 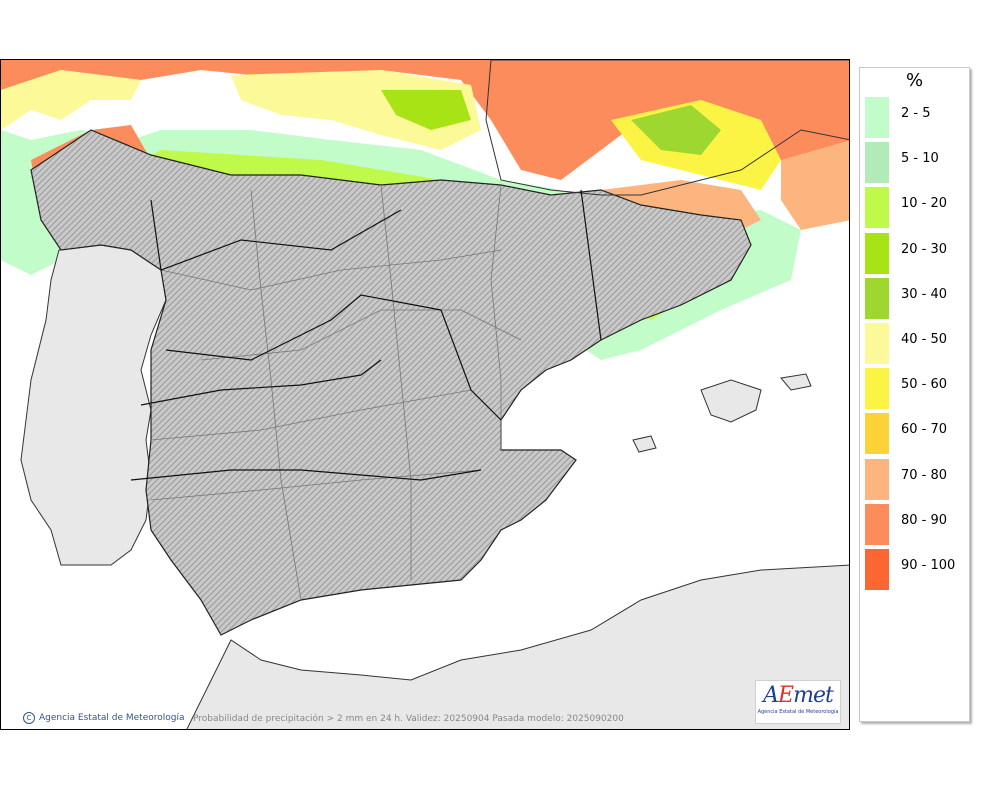 What do you see at coordinates (798, 695) in the screenshot?
I see `aemet-logo-brand: AEmet` at bounding box center [798, 695].